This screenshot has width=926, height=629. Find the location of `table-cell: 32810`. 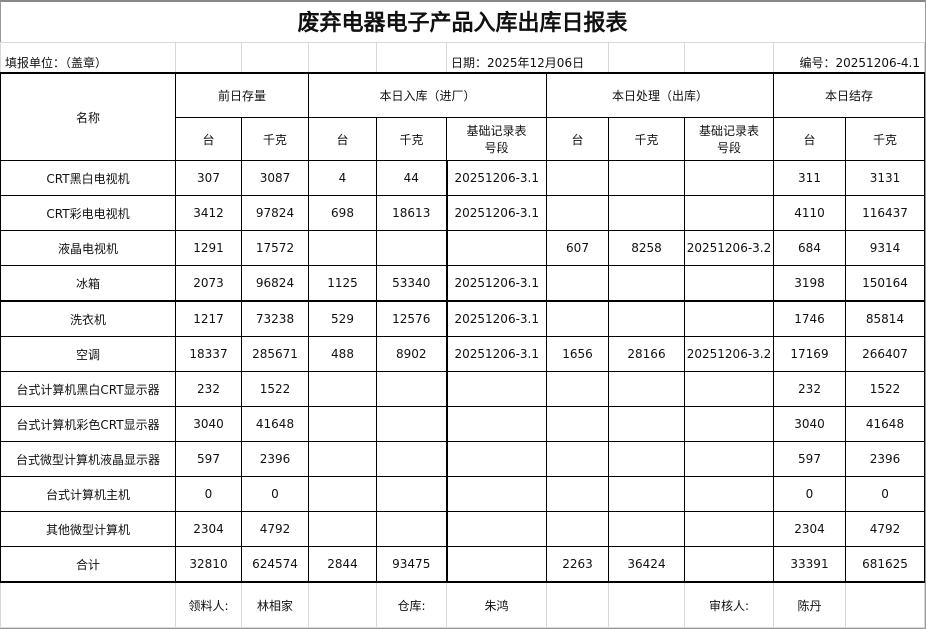

table-cell: 32810 is located at coordinates (208, 564).